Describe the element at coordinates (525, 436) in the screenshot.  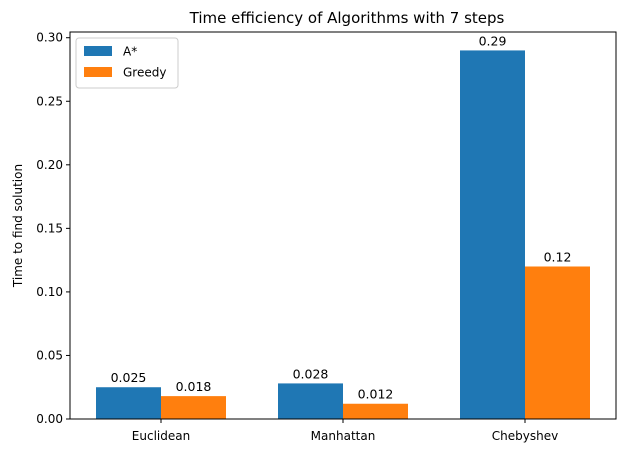
I see `x-tick-label: Chebyshev` at that location.